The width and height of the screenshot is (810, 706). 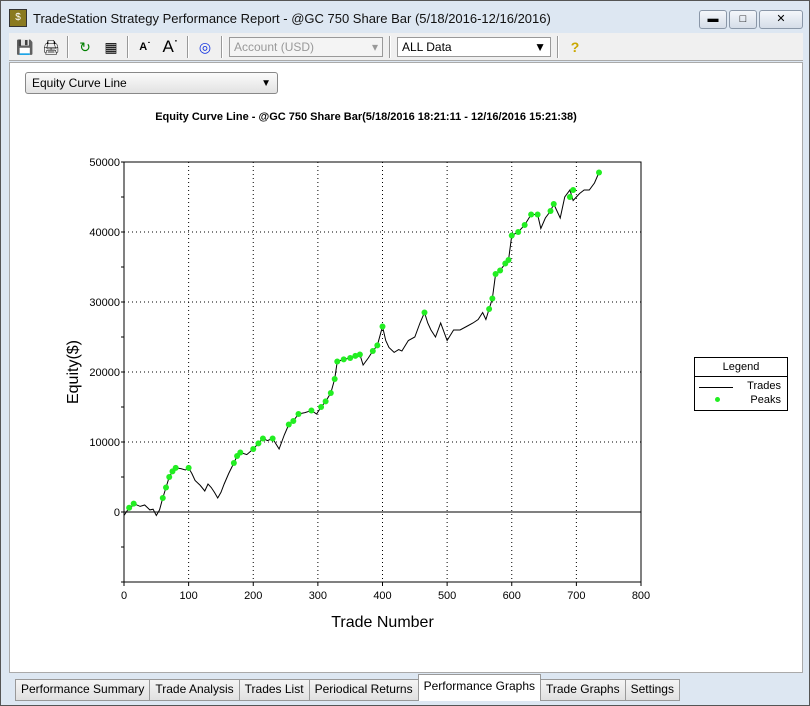 What do you see at coordinates (274, 46) in the screenshot?
I see `account-value: Account (USD)` at bounding box center [274, 46].